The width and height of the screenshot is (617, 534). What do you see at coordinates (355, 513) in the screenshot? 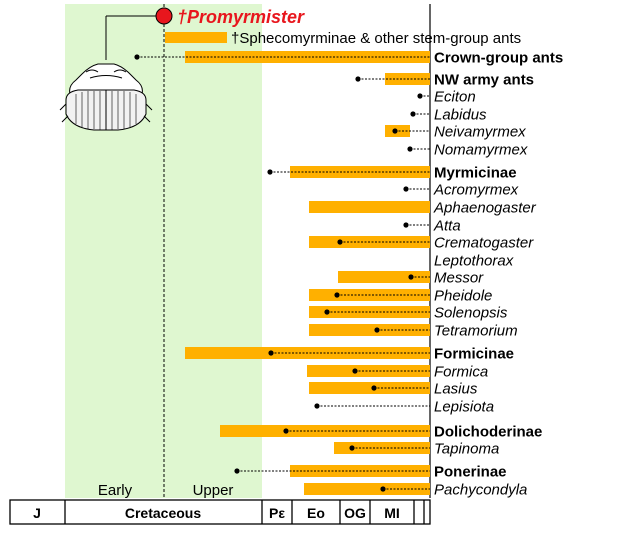
I see `epoch-oligocene: OG` at bounding box center [355, 513].